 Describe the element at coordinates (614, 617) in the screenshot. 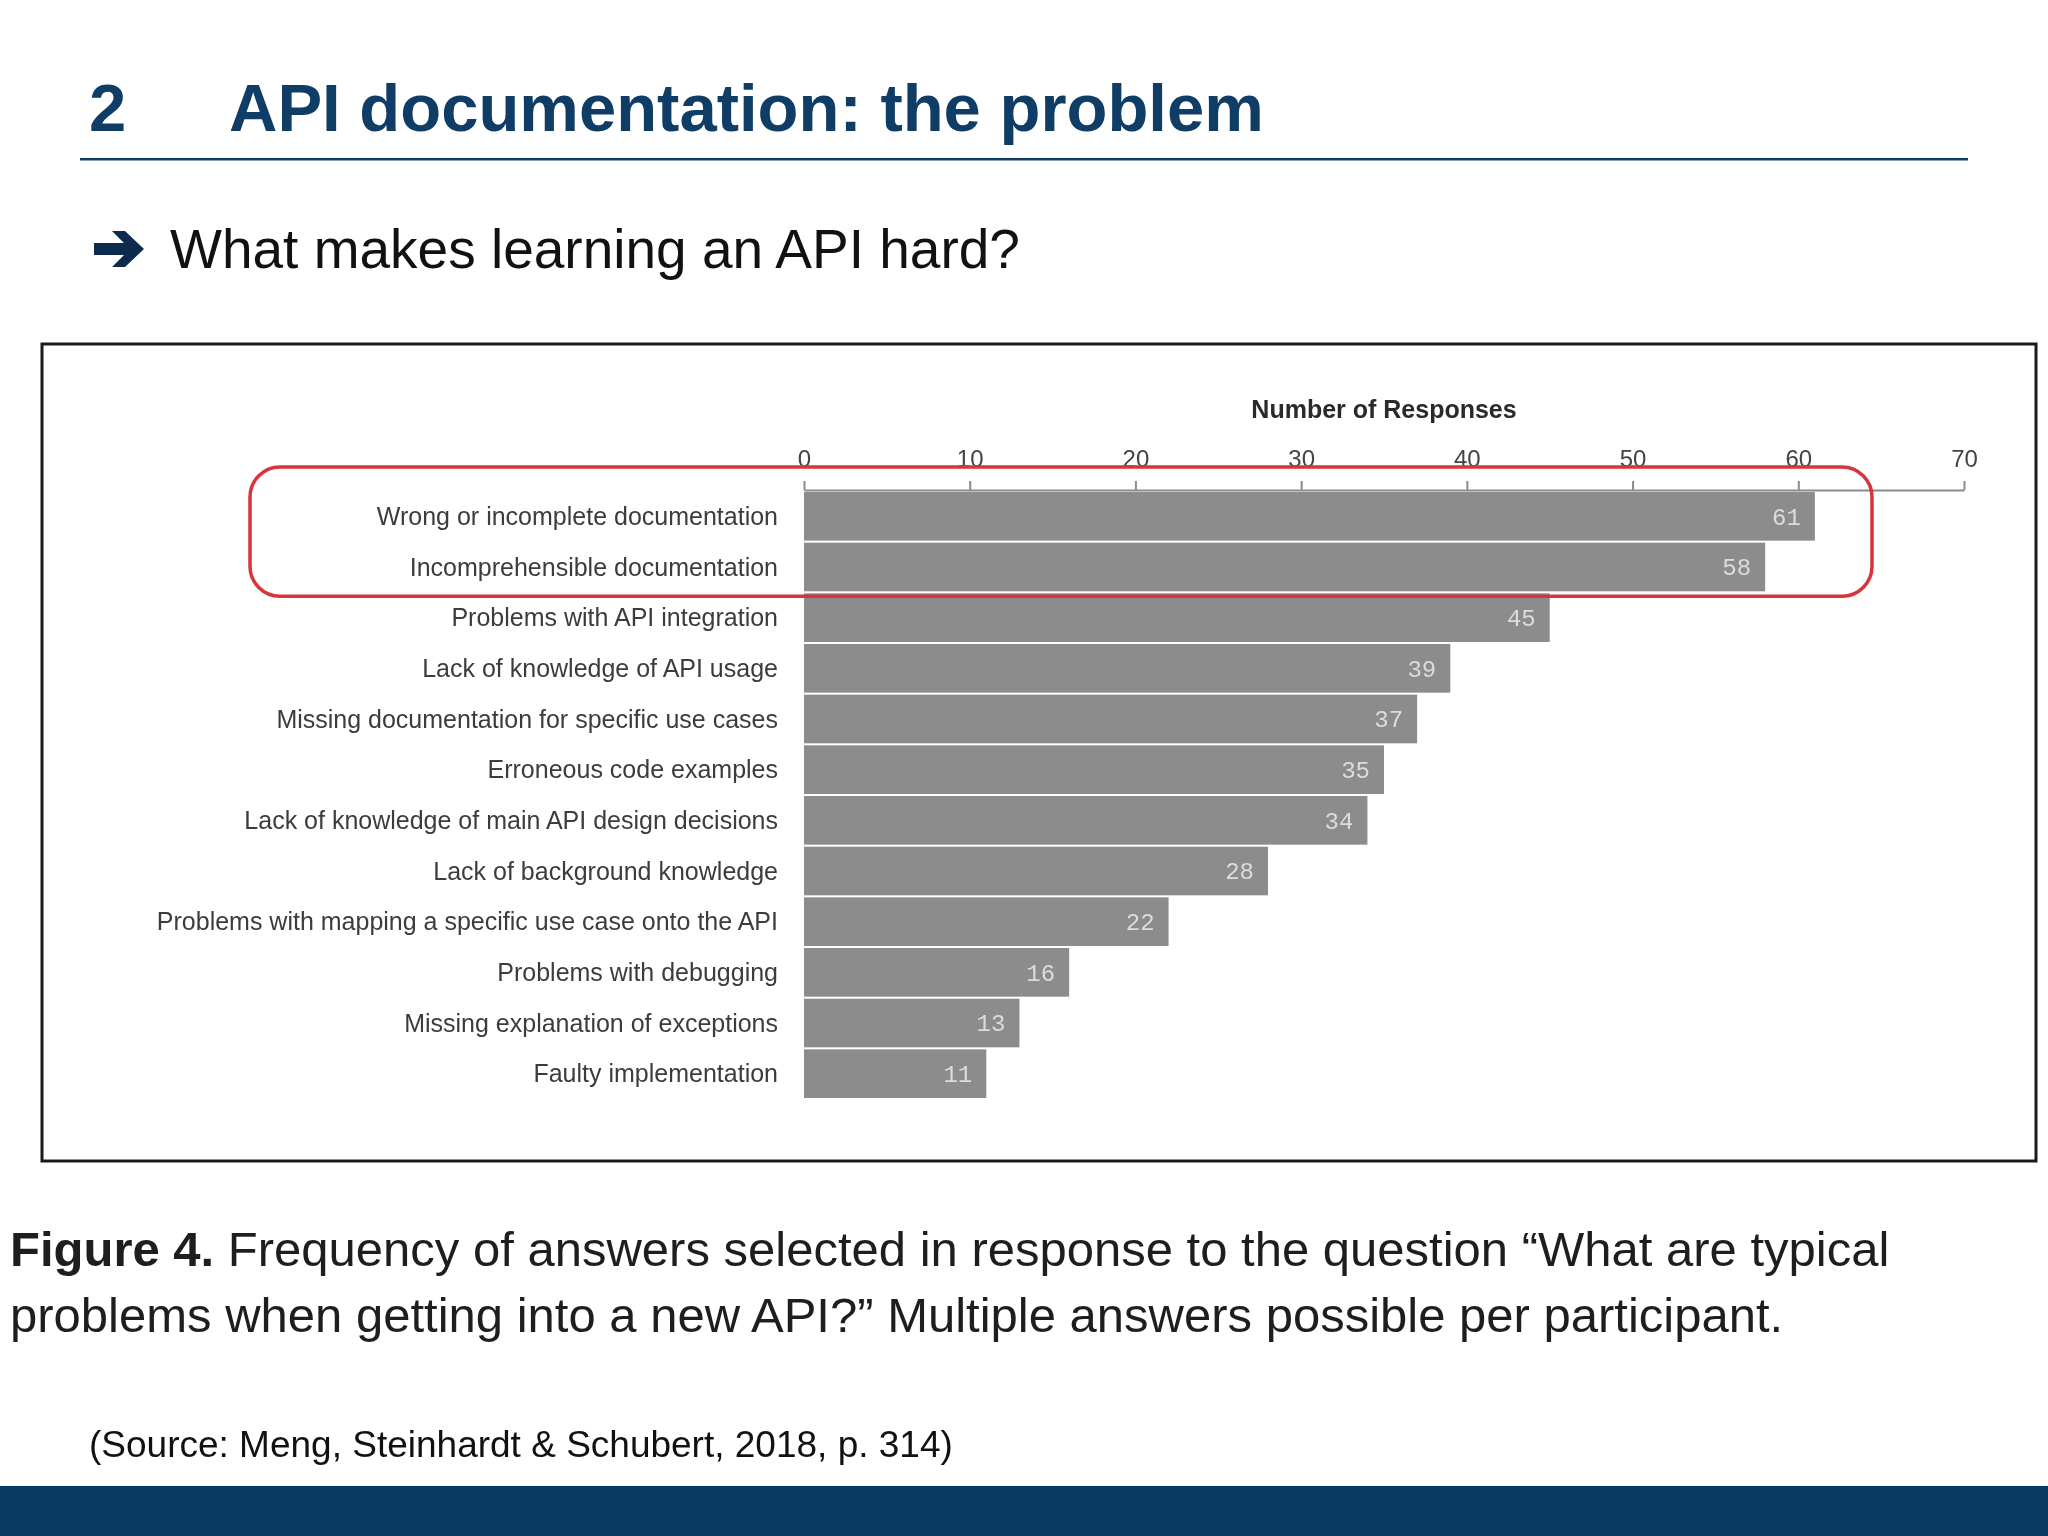

I see `y-tick-label: Problems with API integration` at that location.